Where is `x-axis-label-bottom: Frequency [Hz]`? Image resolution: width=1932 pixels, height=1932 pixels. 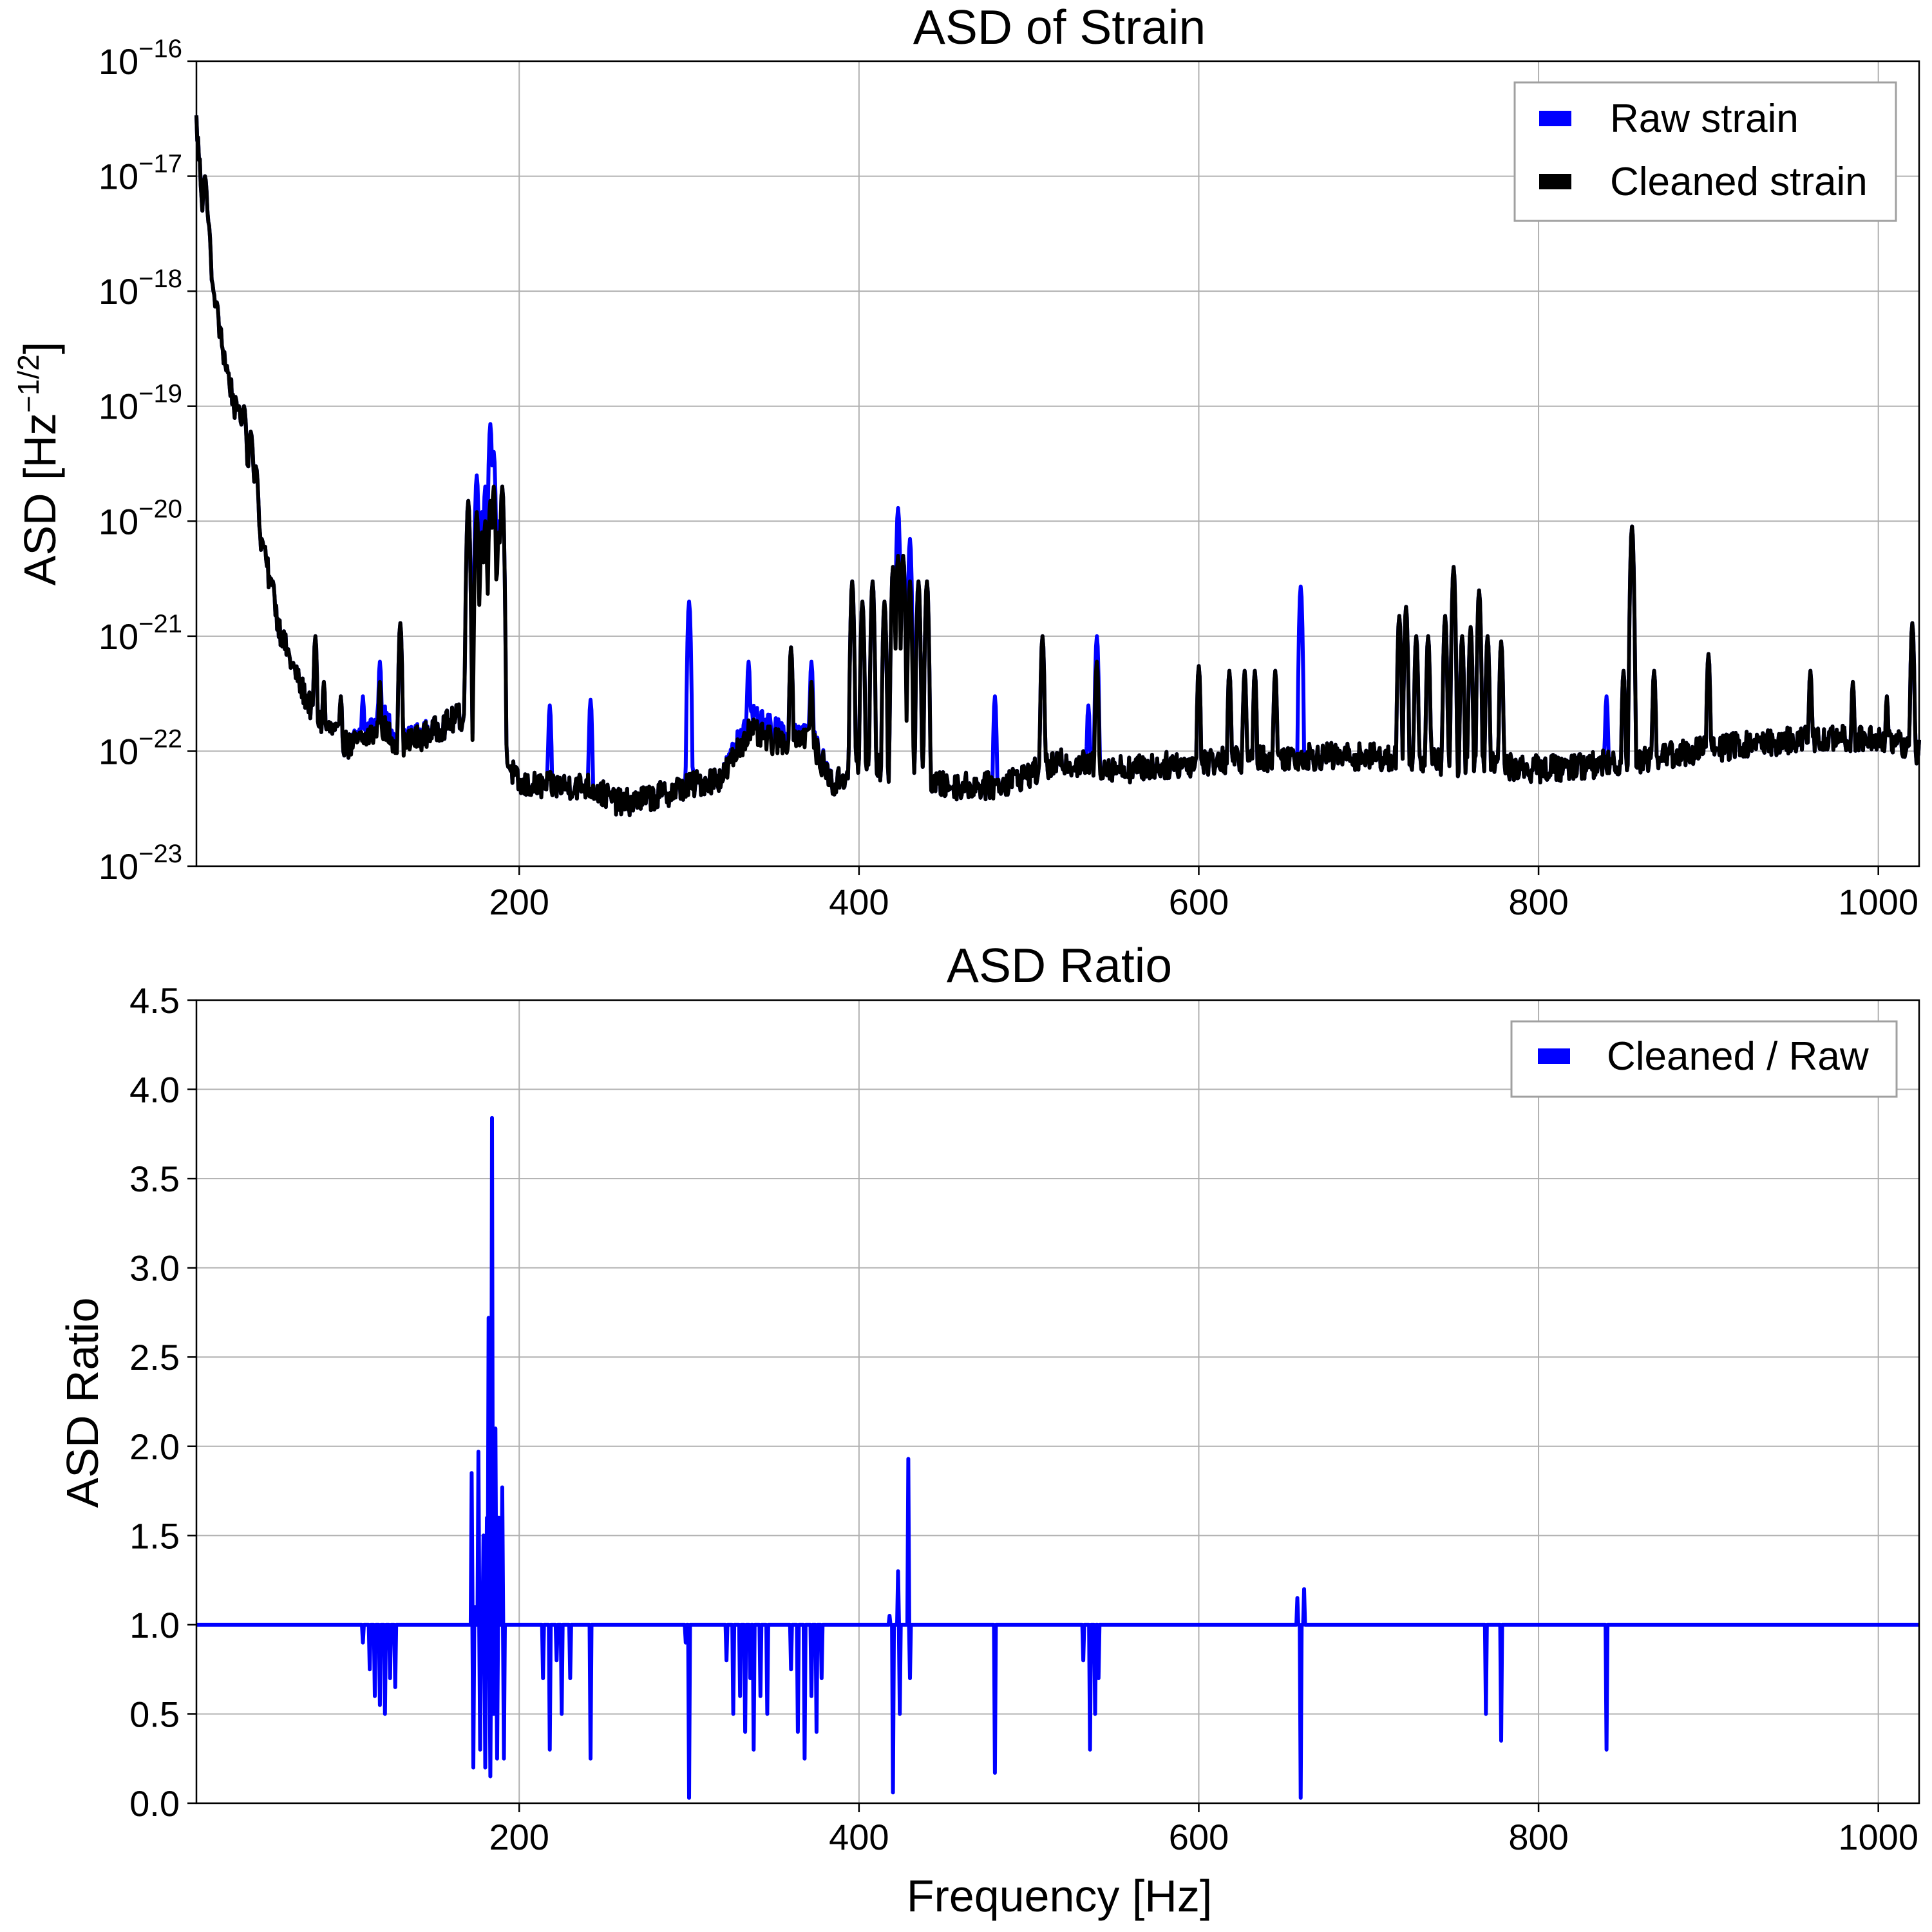
x-axis-label-bottom: Frequency [Hz] is located at coordinates (1060, 1896).